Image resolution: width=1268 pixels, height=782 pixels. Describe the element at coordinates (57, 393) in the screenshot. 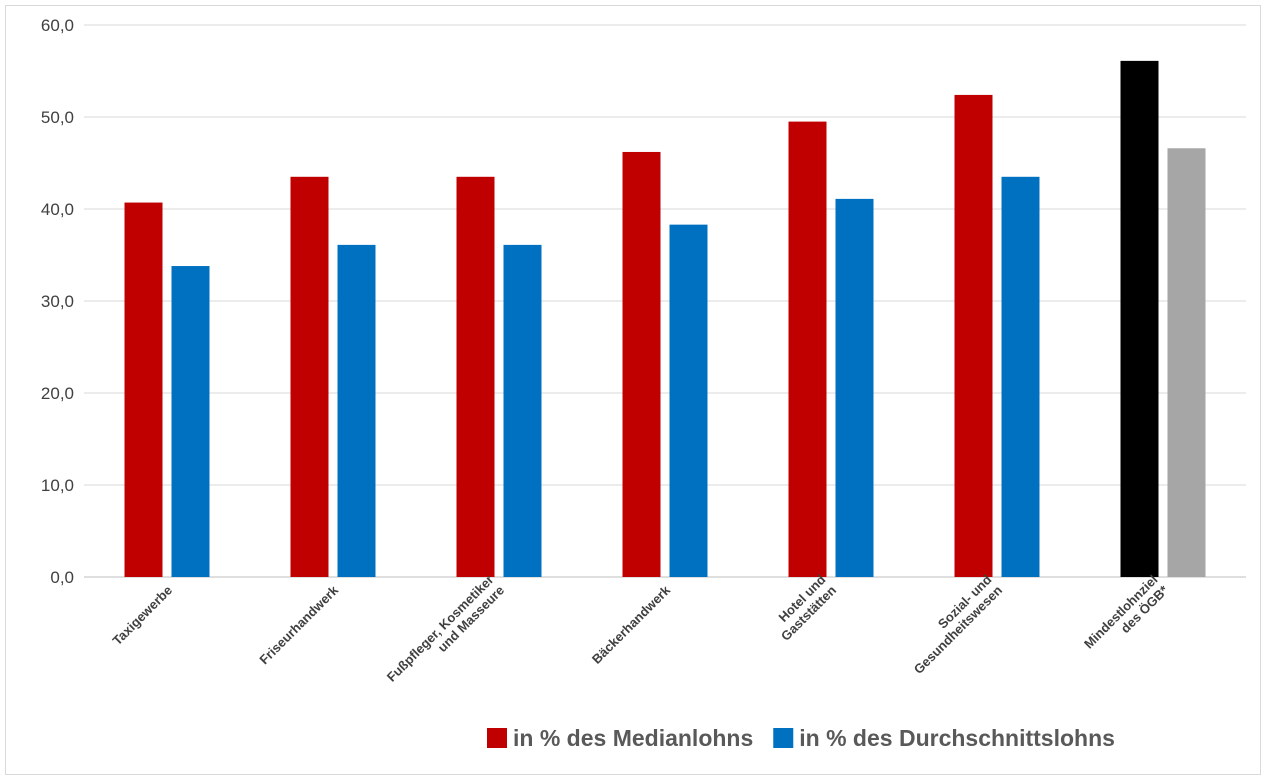

I see `y-tick-label: 20,0` at that location.